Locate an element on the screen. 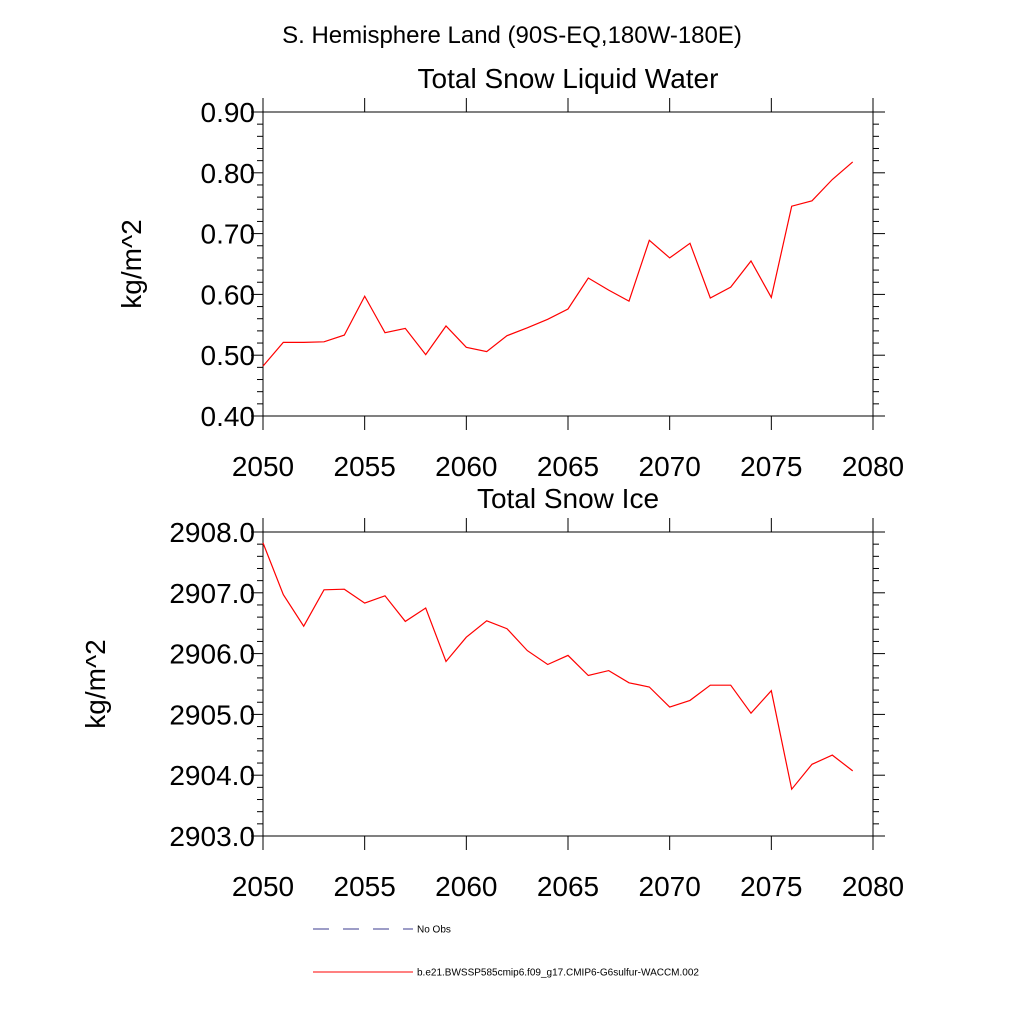 The width and height of the screenshot is (1024, 1024). y-tick-label: 0.40 is located at coordinates (228, 416).